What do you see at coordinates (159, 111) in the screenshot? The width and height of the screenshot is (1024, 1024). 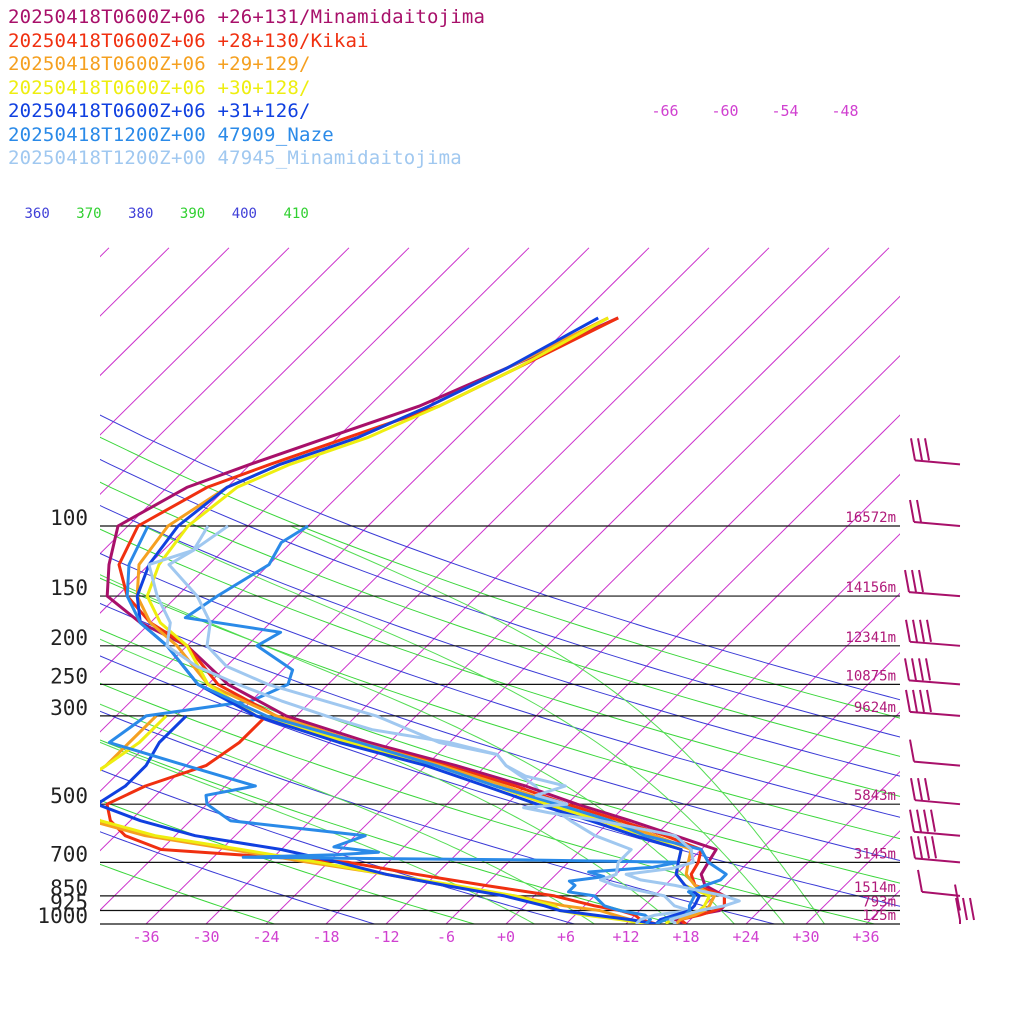 I see `legend-entry: 20250418T0600Z+06 +31+126/` at bounding box center [159, 111].